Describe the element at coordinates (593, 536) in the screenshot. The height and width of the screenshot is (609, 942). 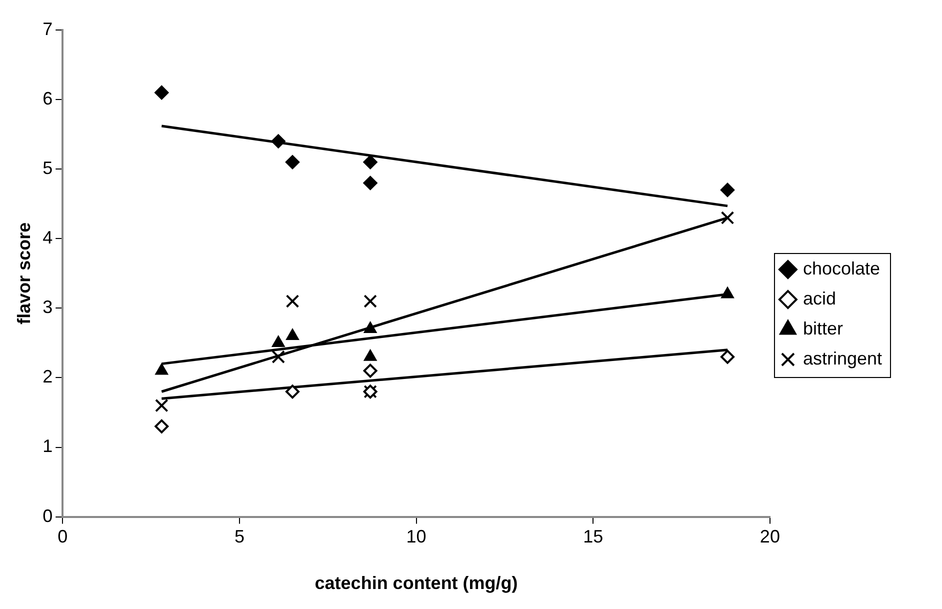
I see `x-tick-label: 15` at that location.